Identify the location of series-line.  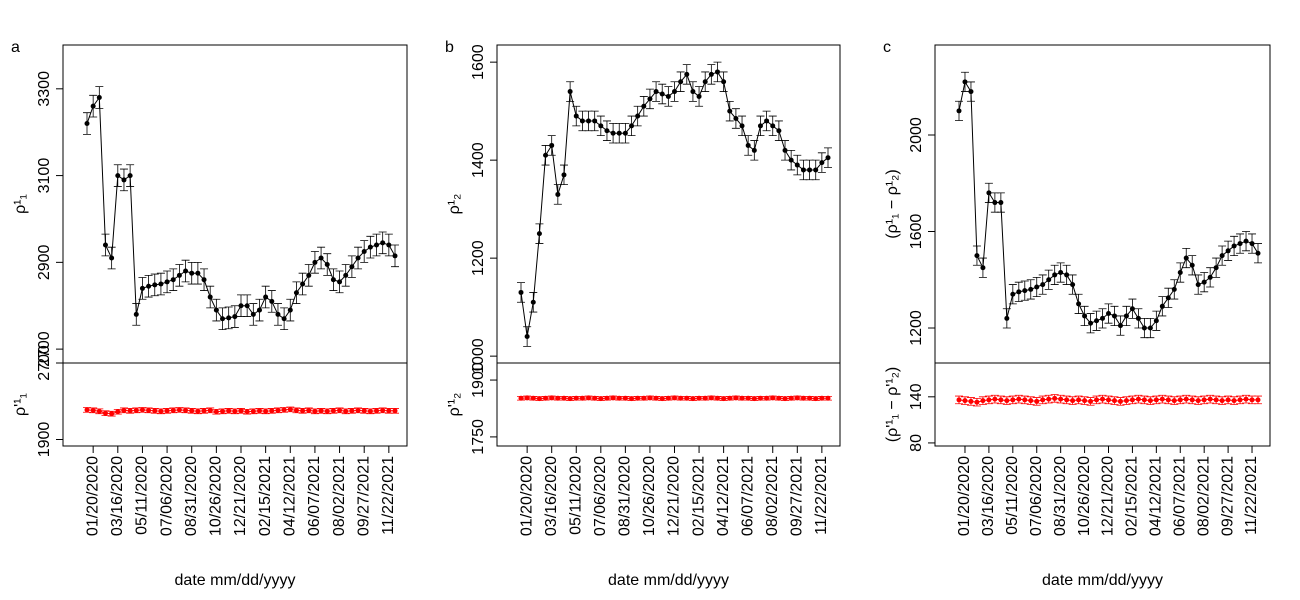
(1108, 204).